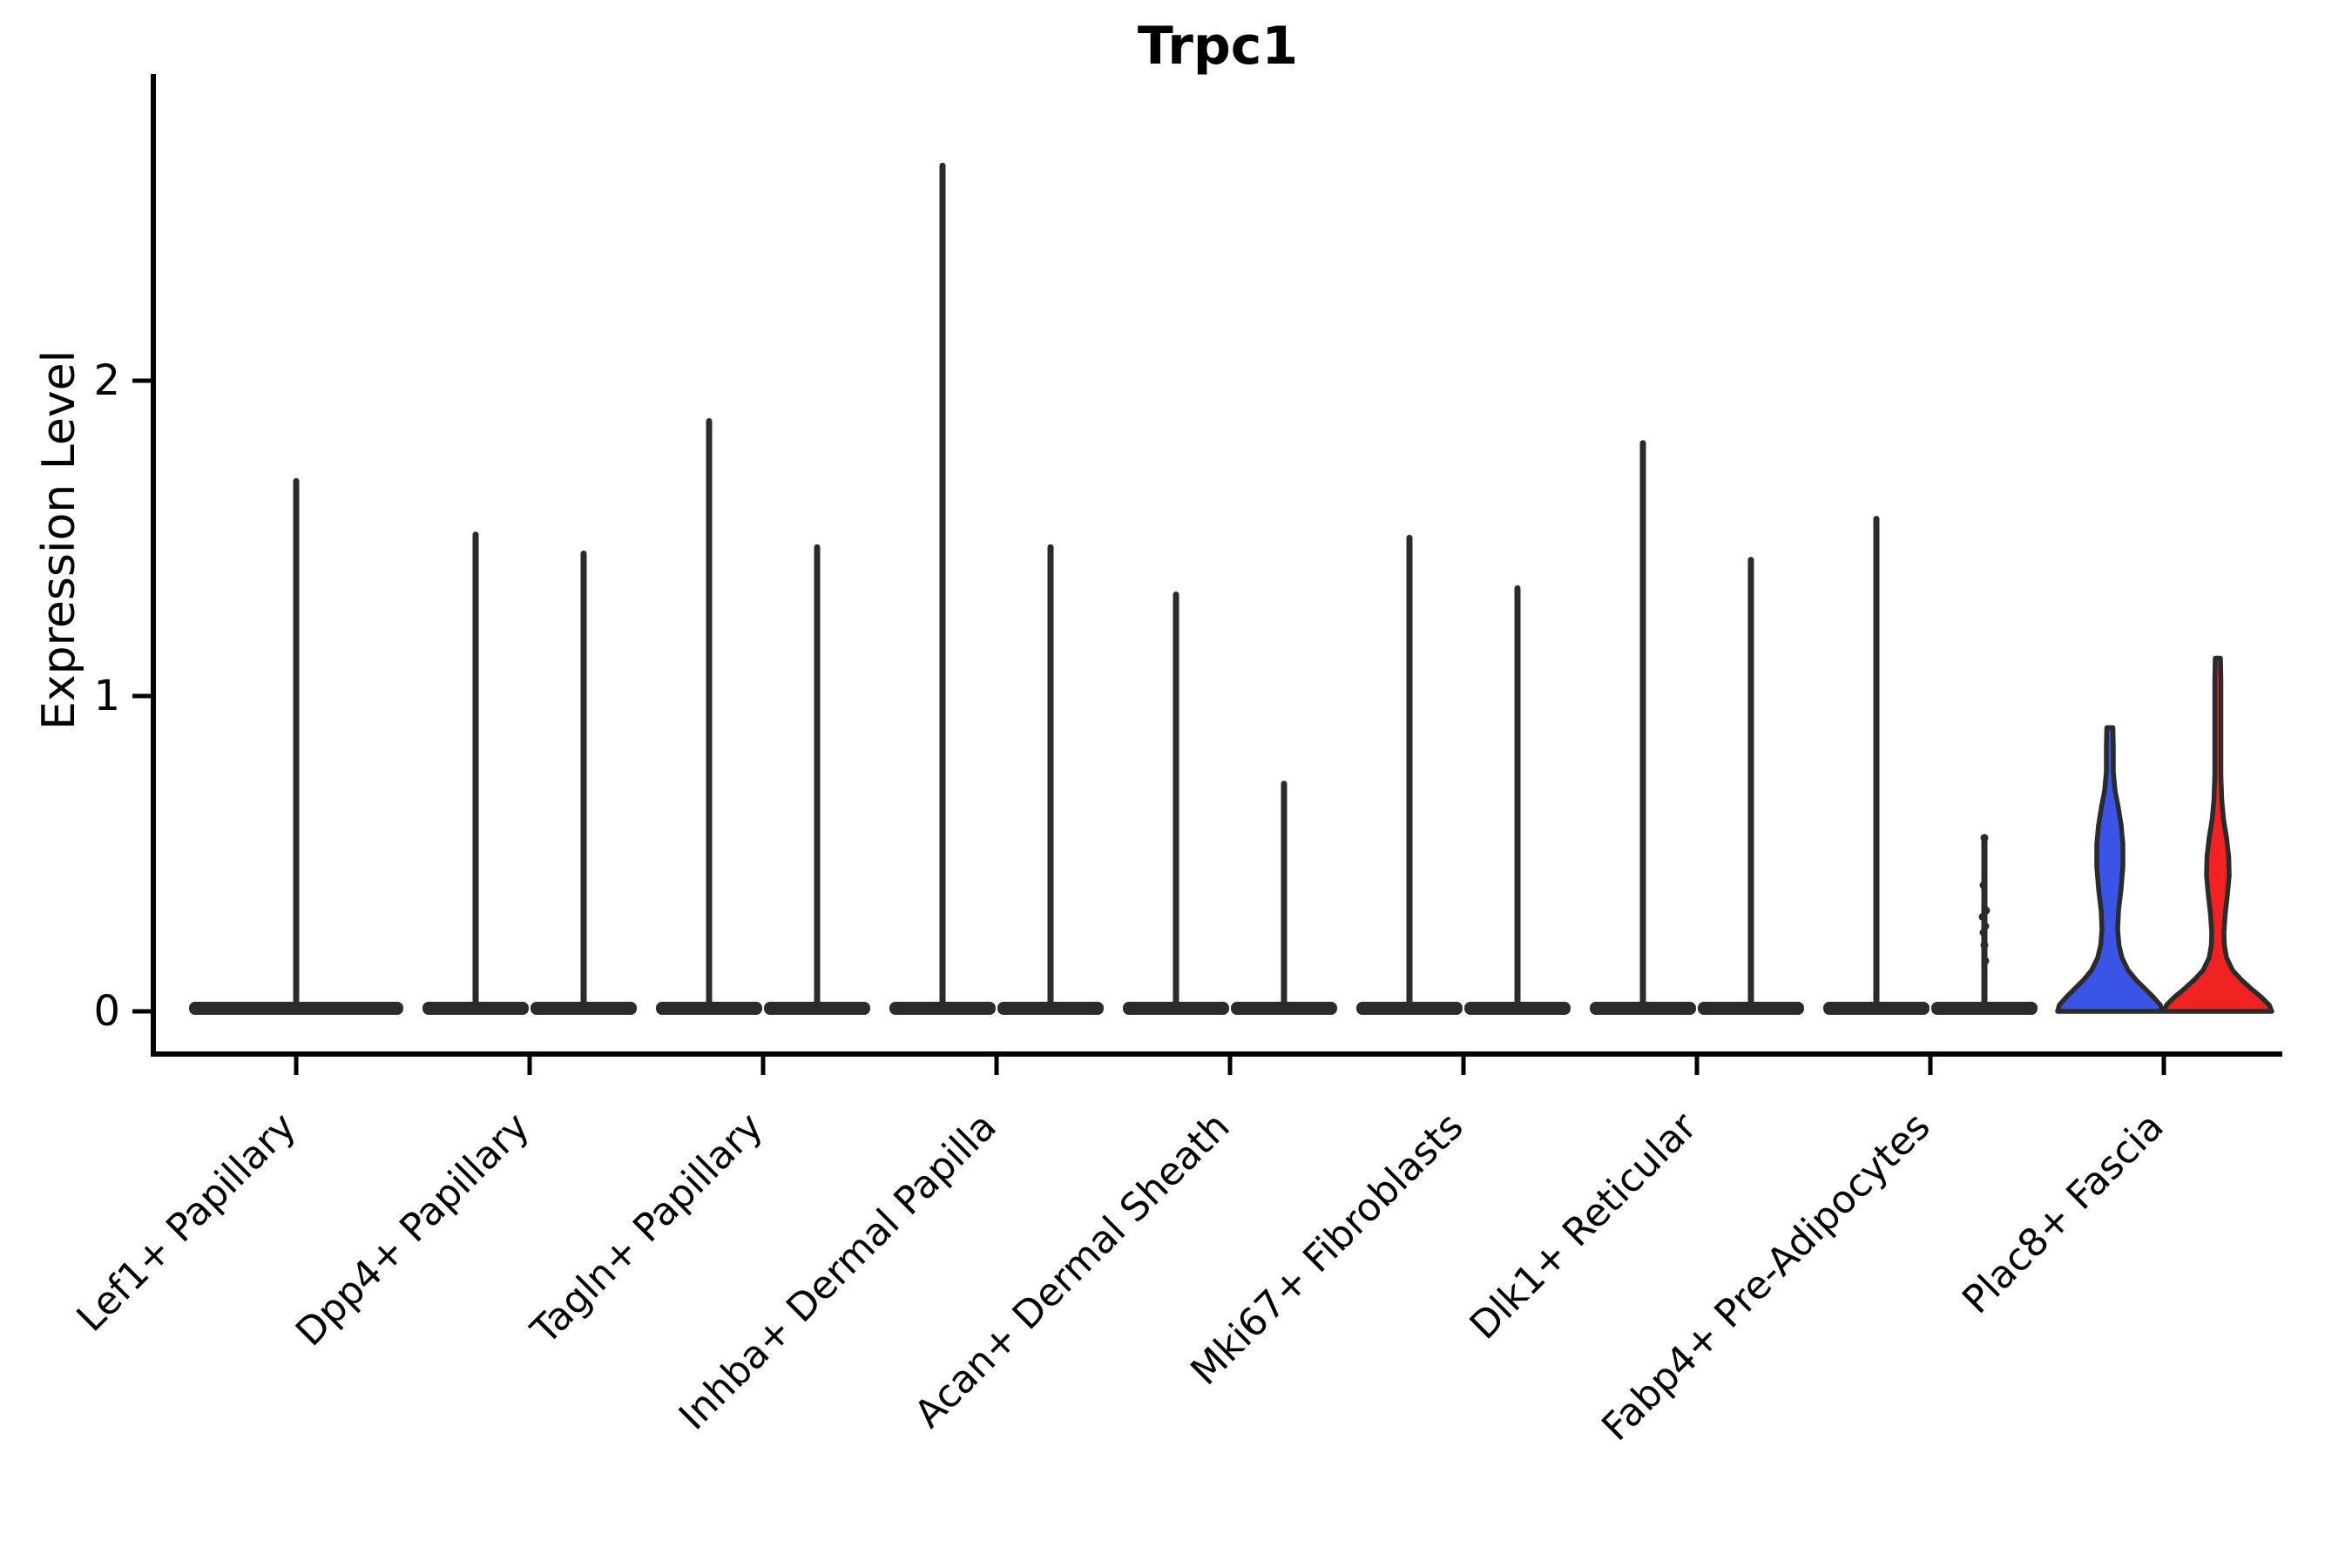 This screenshot has height=1568, width=2352. I want to click on y-tick-label: 1, so click(106, 696).